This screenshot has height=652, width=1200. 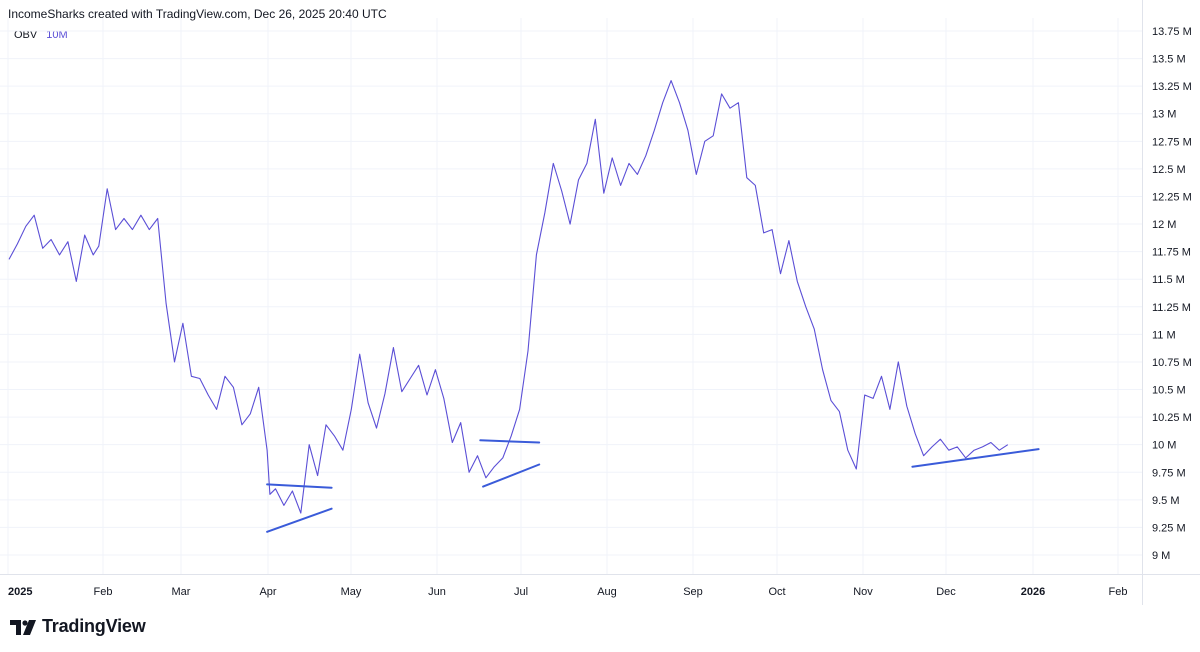 What do you see at coordinates (78, 626) in the screenshot?
I see `tradingview-logo: TradingView` at bounding box center [78, 626].